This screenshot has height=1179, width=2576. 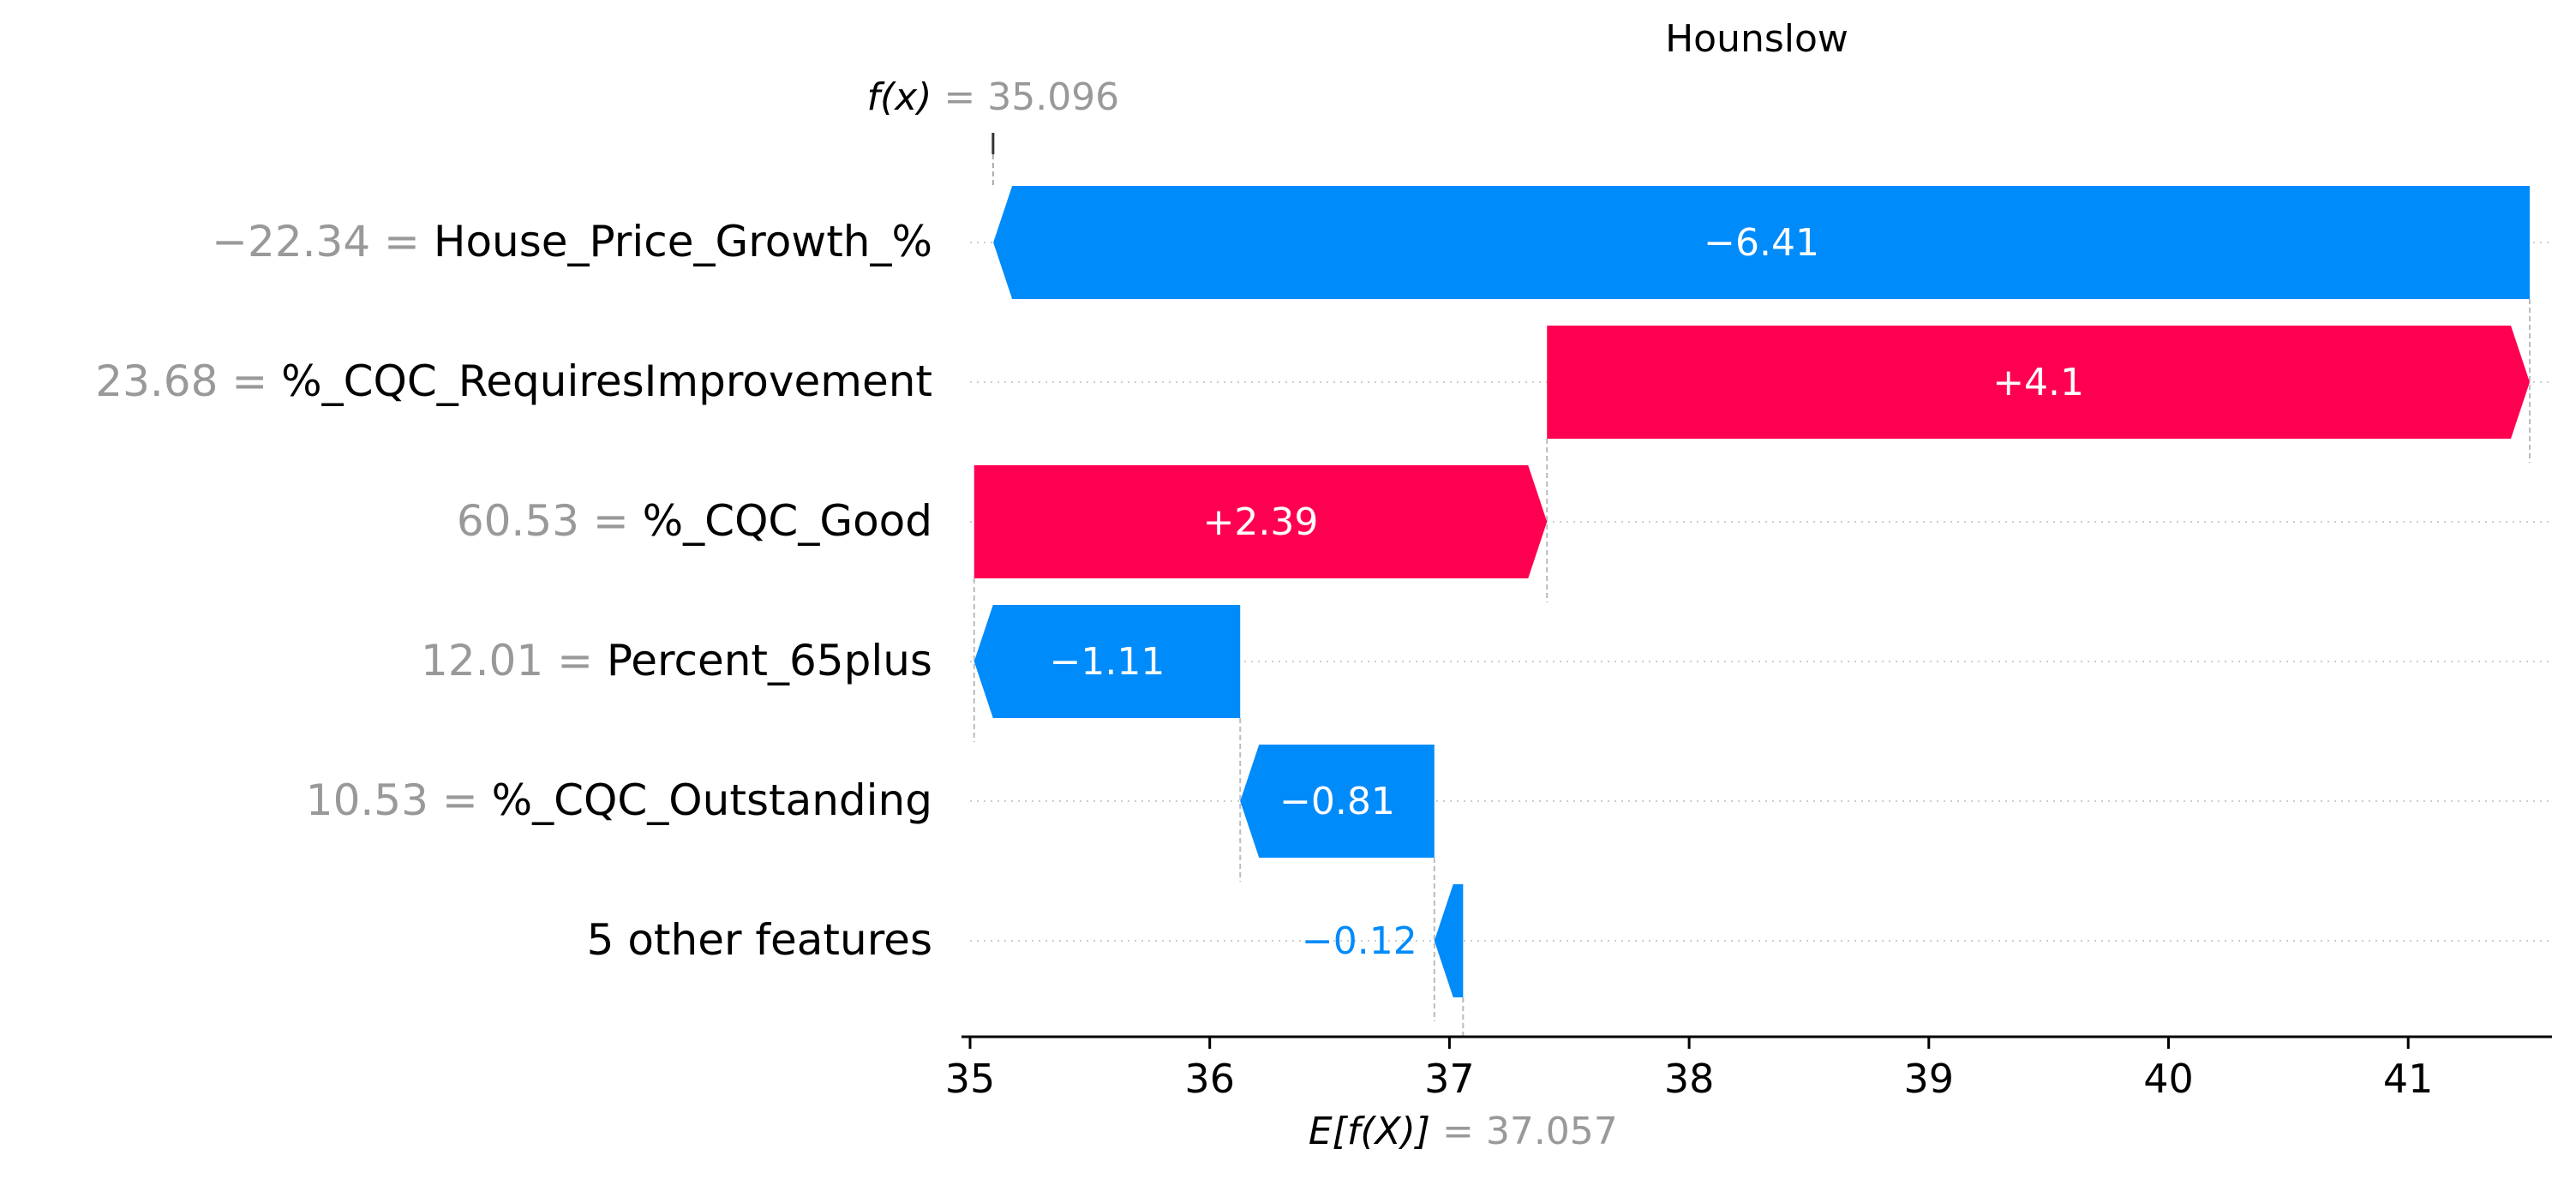 I want to click on feature-value: −22.34 =, so click(x=323, y=241).